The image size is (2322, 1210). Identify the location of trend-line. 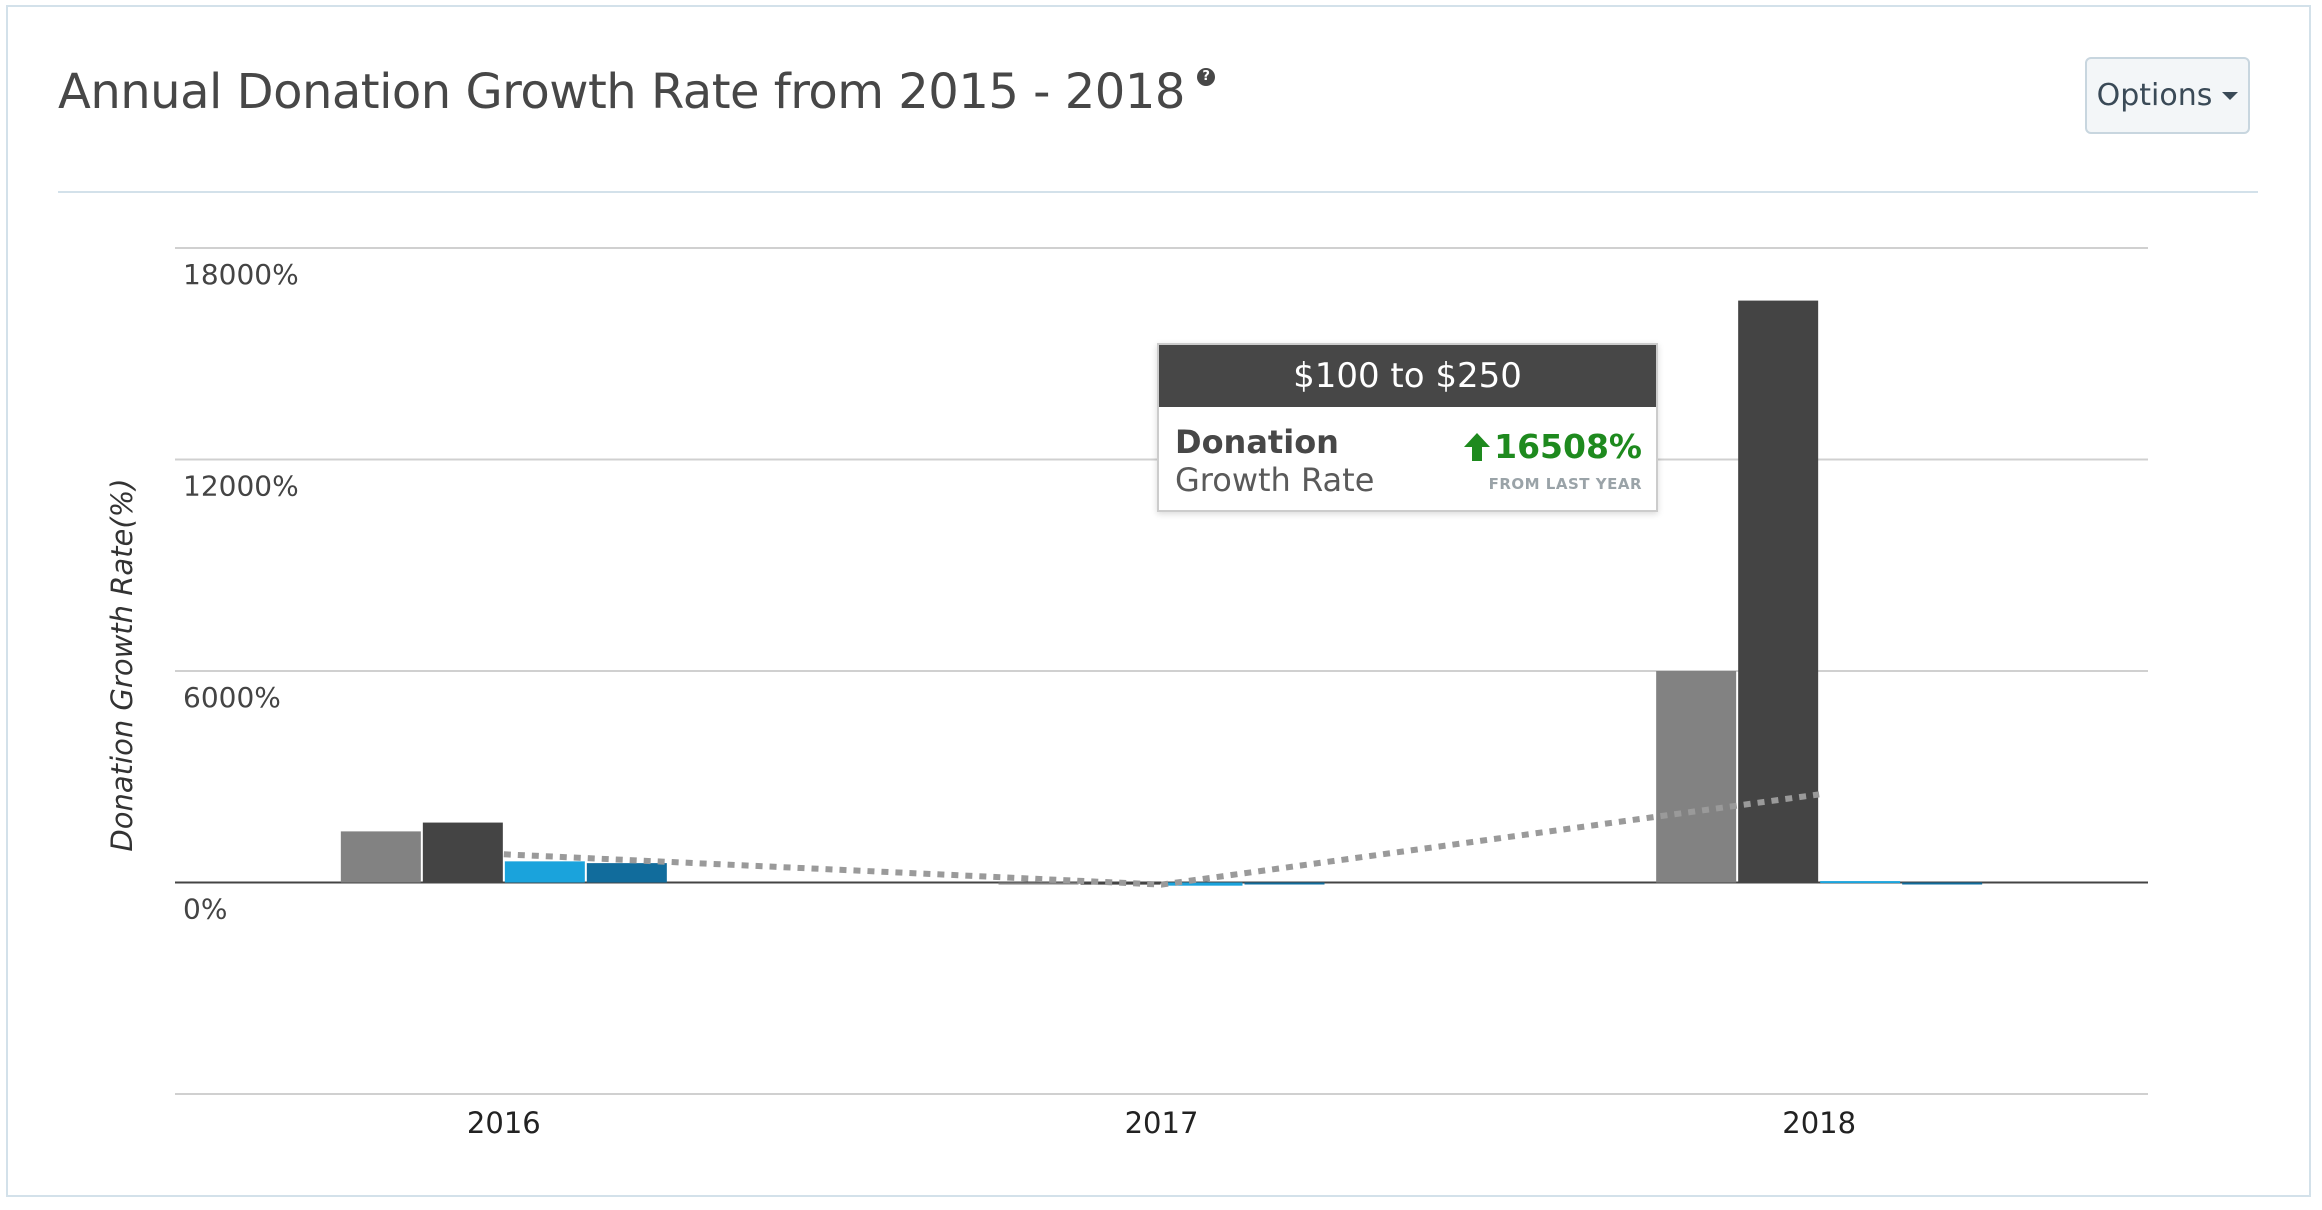
(1161, 839).